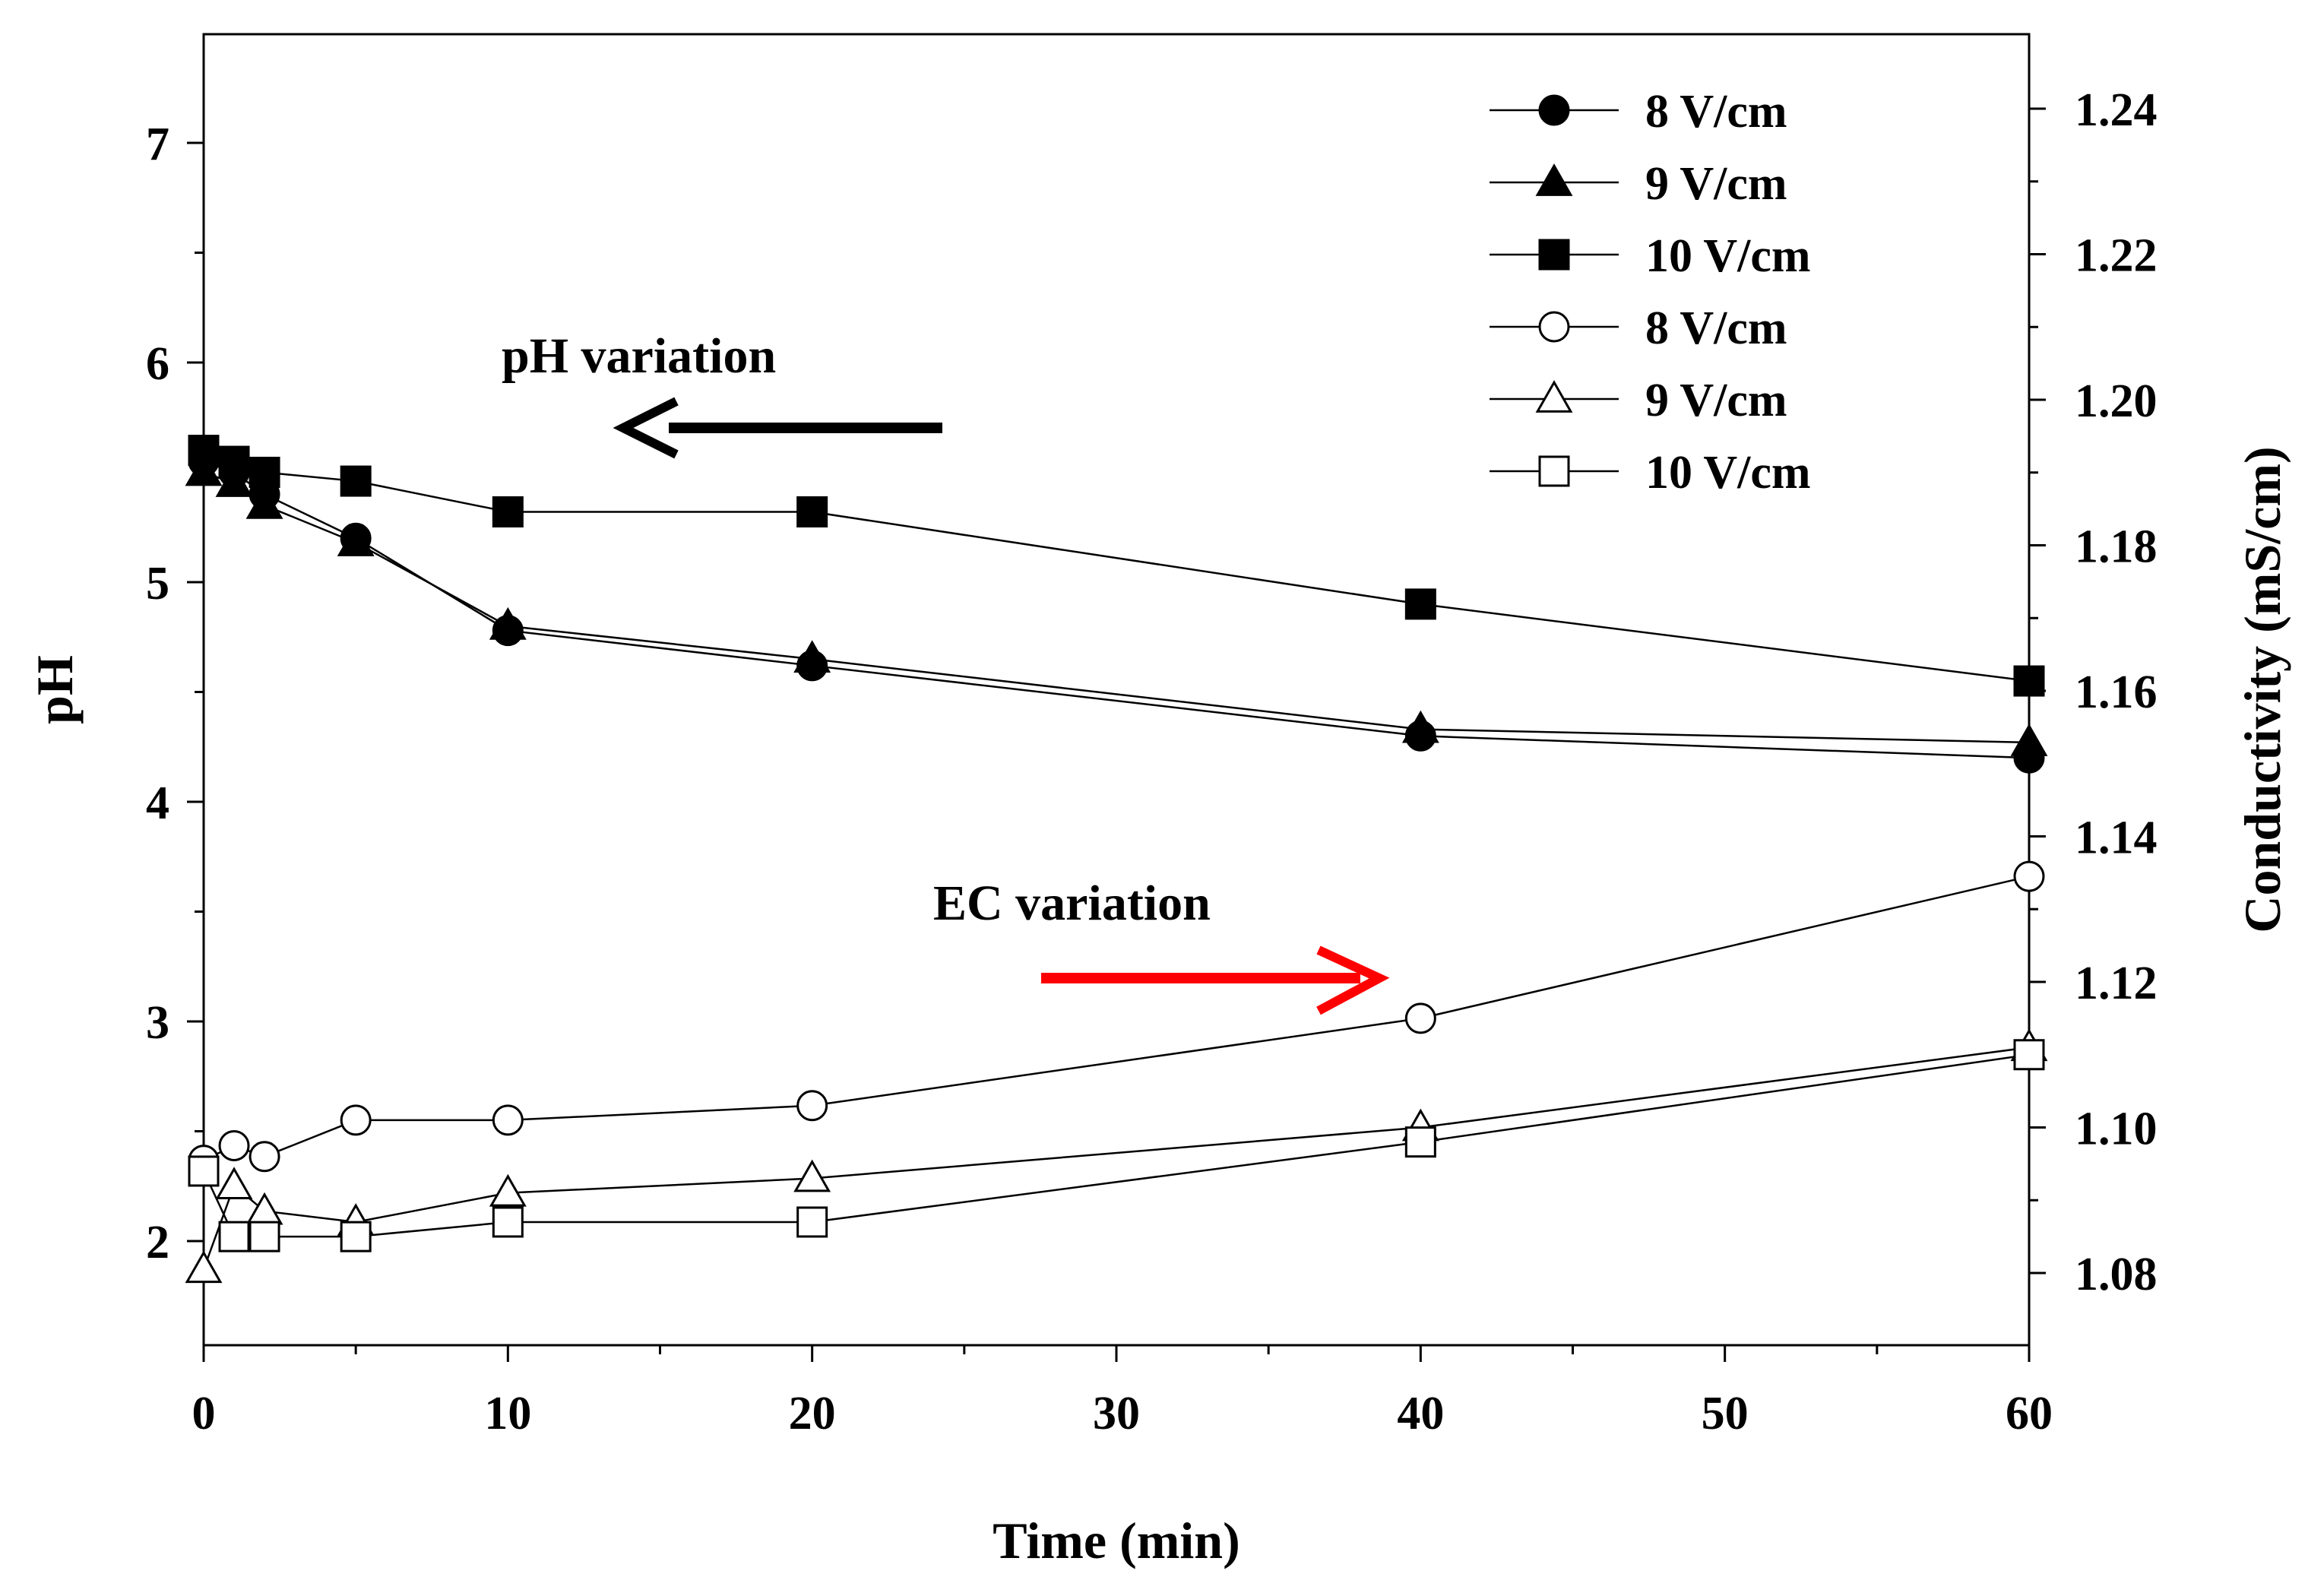  I want to click on x-tick-label-60: 60, so click(2030, 1413).